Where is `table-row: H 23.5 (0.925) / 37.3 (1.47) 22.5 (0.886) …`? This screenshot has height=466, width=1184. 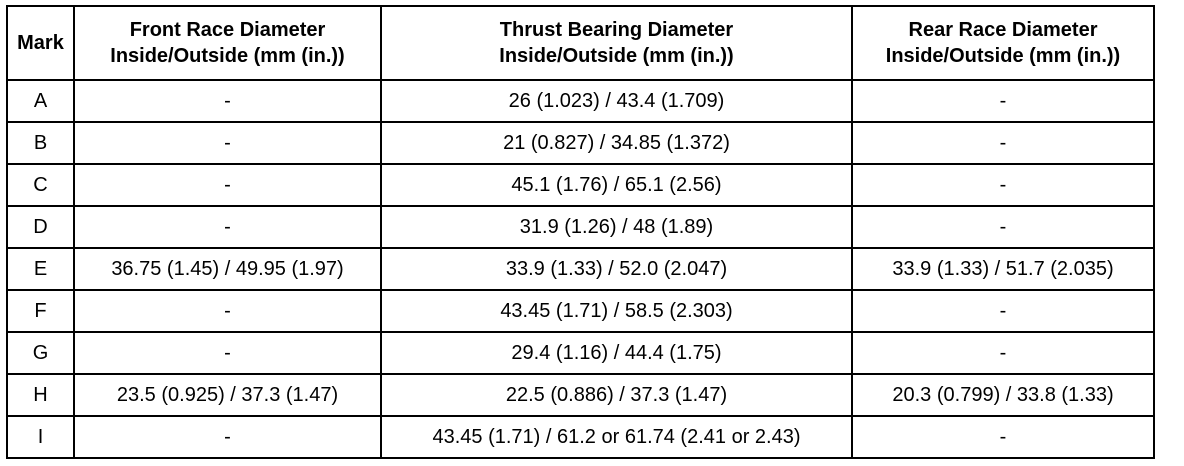
table-row: H 23.5 (0.925) / 37.3 (1.47) 22.5 (0.886) … is located at coordinates (580, 395).